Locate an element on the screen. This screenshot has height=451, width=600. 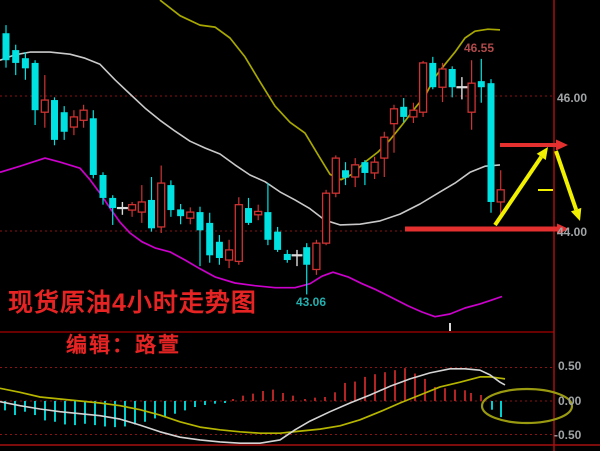
swing-low-label: 43.06 is located at coordinates (311, 302).